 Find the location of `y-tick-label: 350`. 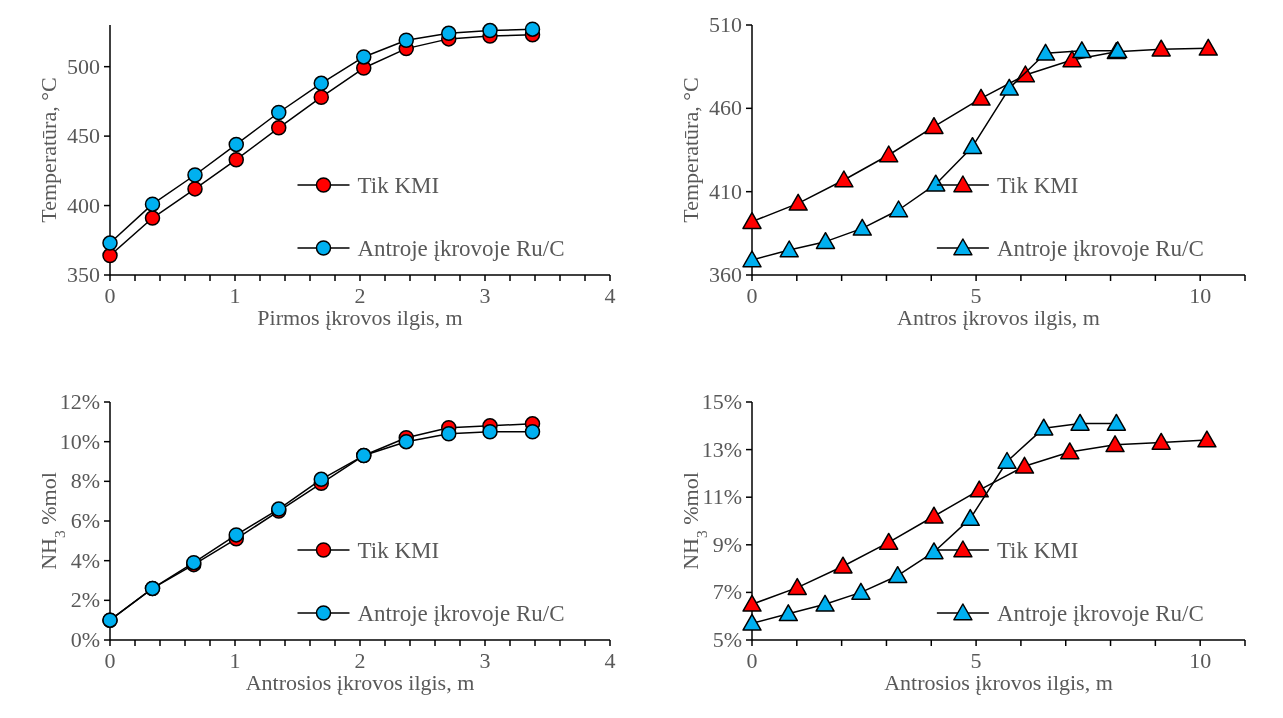

y-tick-label: 350 is located at coordinates (83, 274).